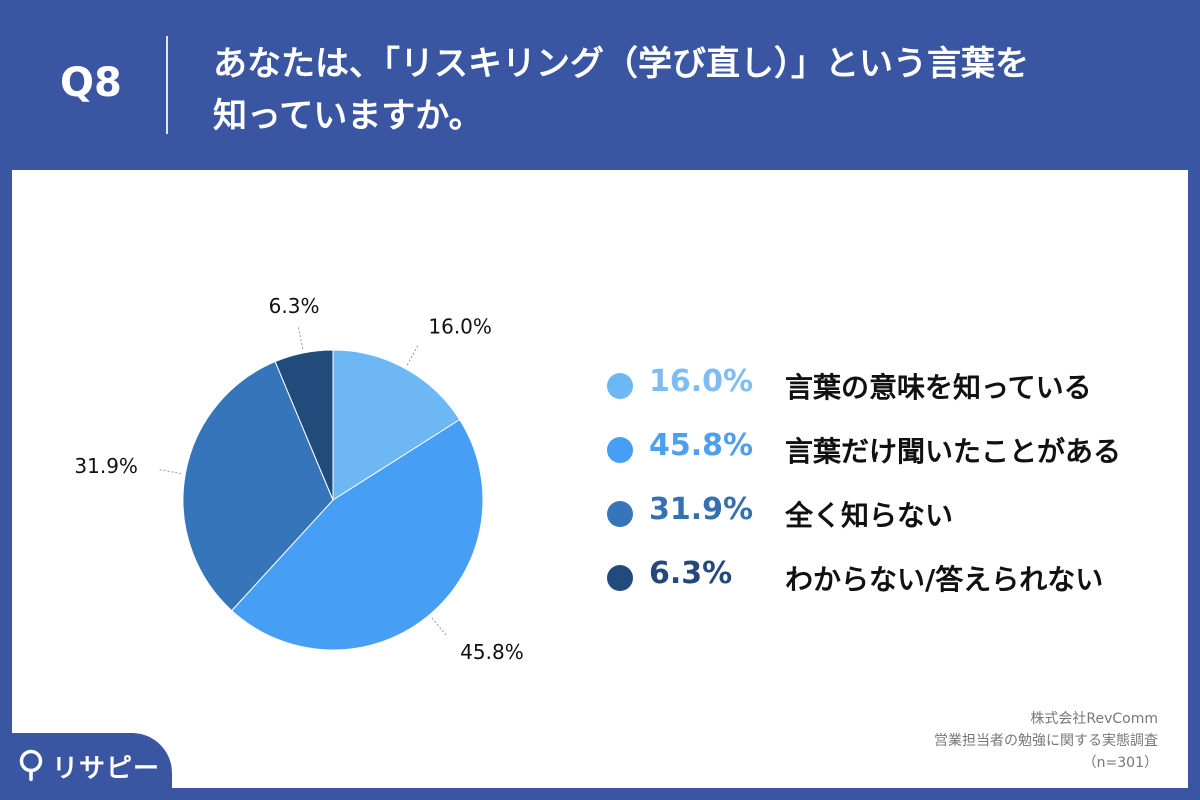  Describe the element at coordinates (691, 573) in the screenshot. I see `legend-percent: 6.3%` at that location.